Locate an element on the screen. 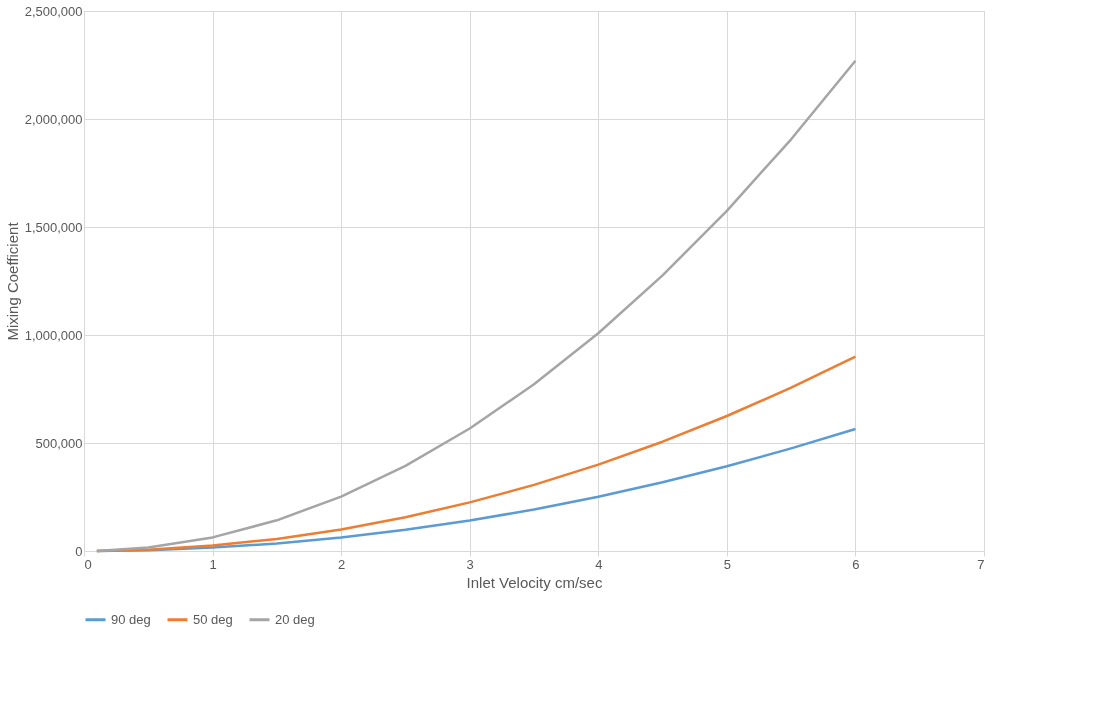  x-tick-label: 5 is located at coordinates (727, 564).